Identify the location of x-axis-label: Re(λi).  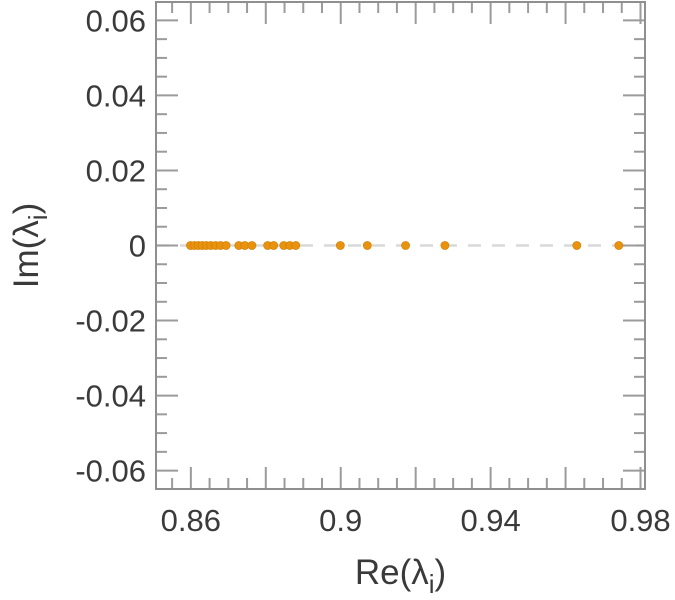
(400, 576).